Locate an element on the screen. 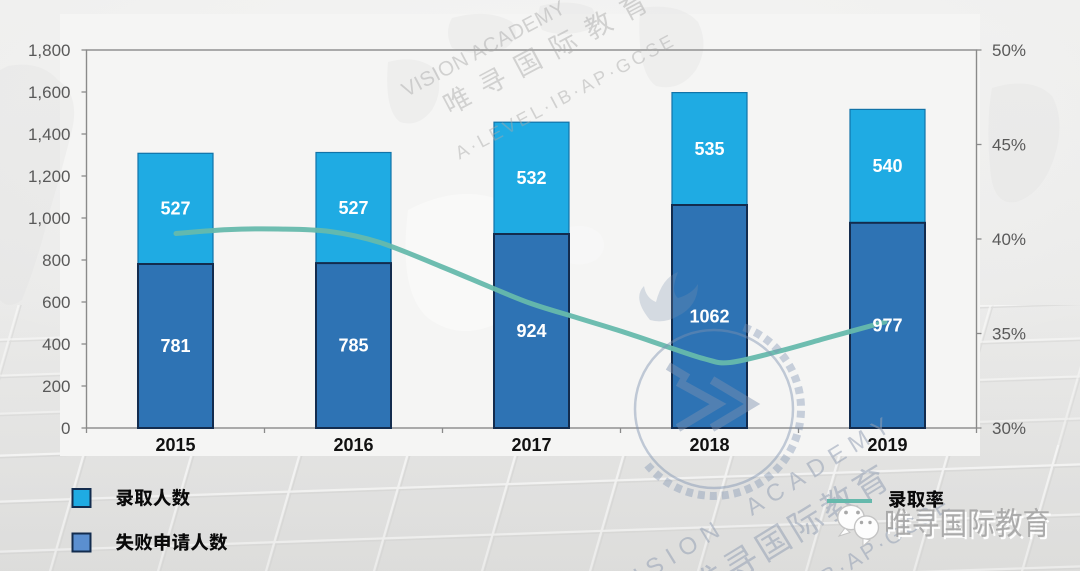 The image size is (1080, 571). svg-text: 785 is located at coordinates (353, 346).